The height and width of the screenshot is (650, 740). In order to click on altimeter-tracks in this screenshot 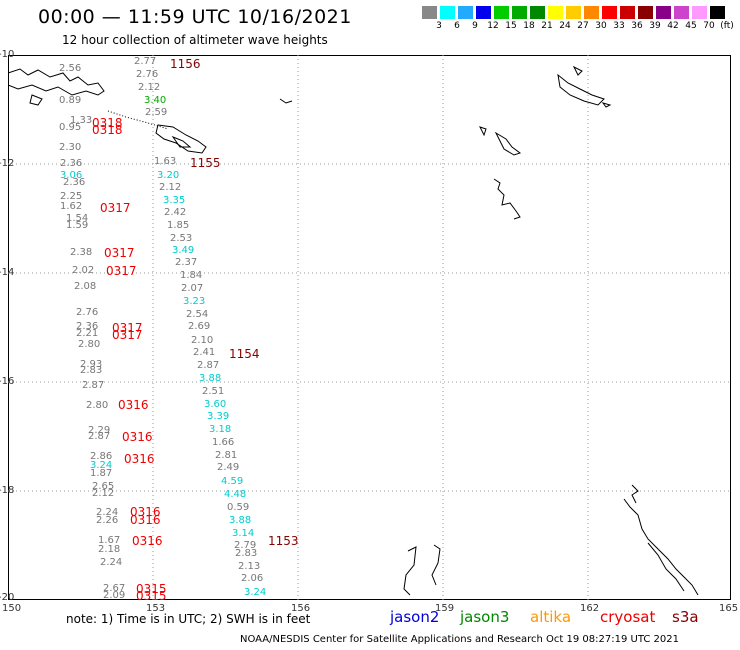, I will do `click(138, 120)`.